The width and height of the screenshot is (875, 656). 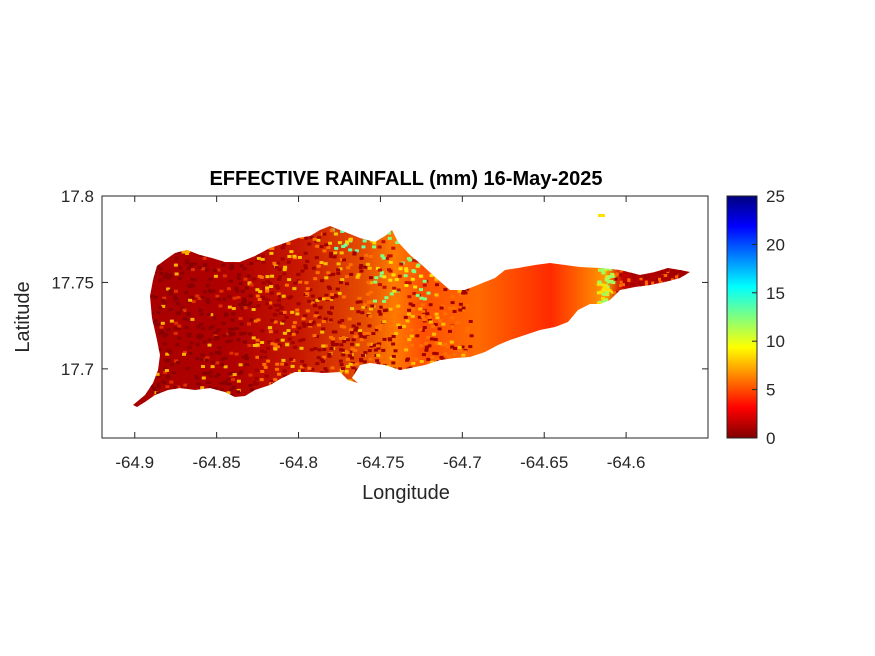 I want to click on x-tick-label: -64.9, so click(x=134, y=462).